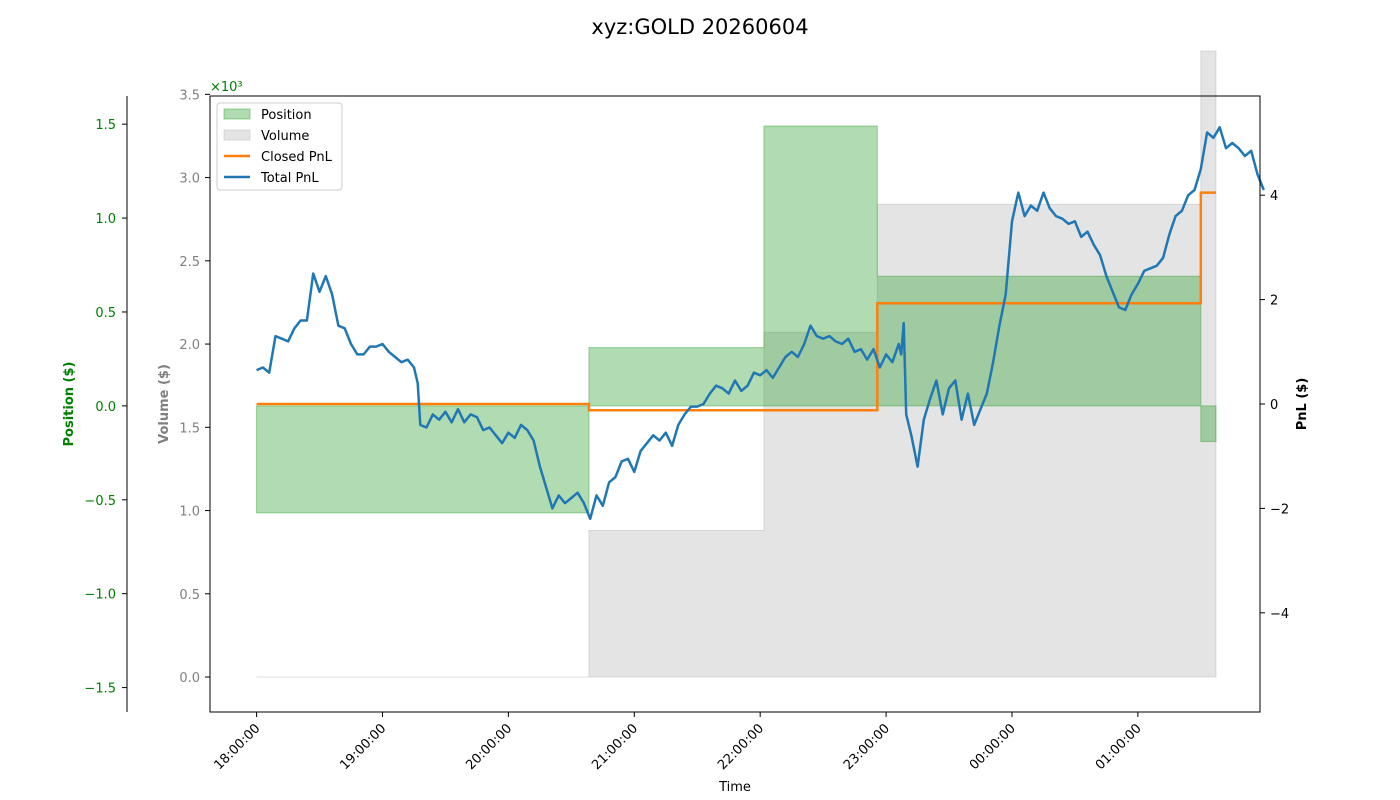 Image resolution: width=1400 pixels, height=800 pixels. I want to click on volume-tick-label: 1.5, so click(189, 428).